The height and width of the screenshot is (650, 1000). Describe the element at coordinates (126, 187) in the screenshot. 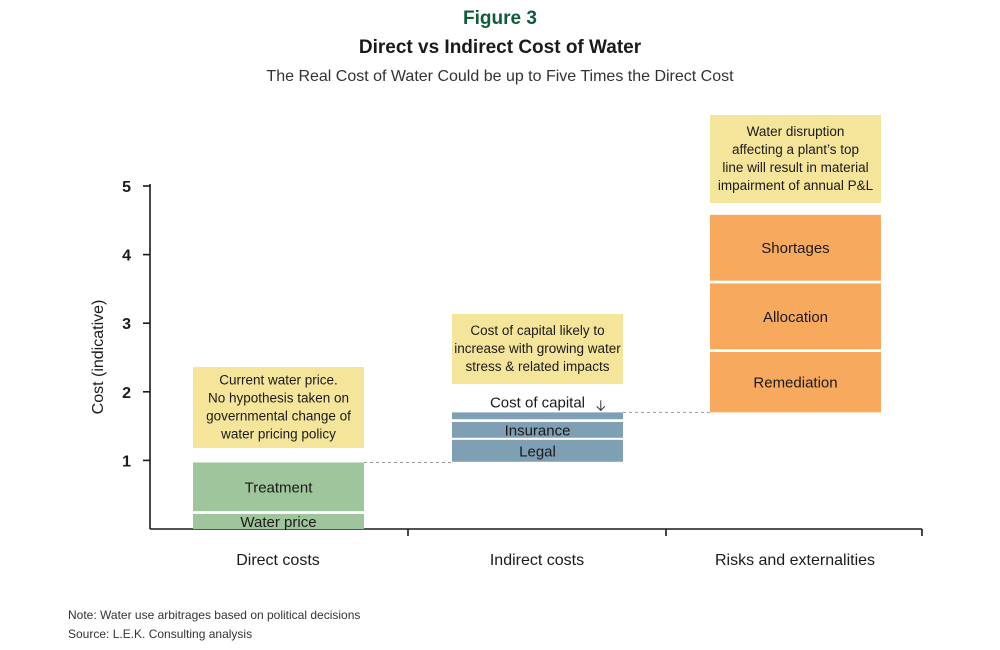

I see `y-tick-label-5: 5` at that location.